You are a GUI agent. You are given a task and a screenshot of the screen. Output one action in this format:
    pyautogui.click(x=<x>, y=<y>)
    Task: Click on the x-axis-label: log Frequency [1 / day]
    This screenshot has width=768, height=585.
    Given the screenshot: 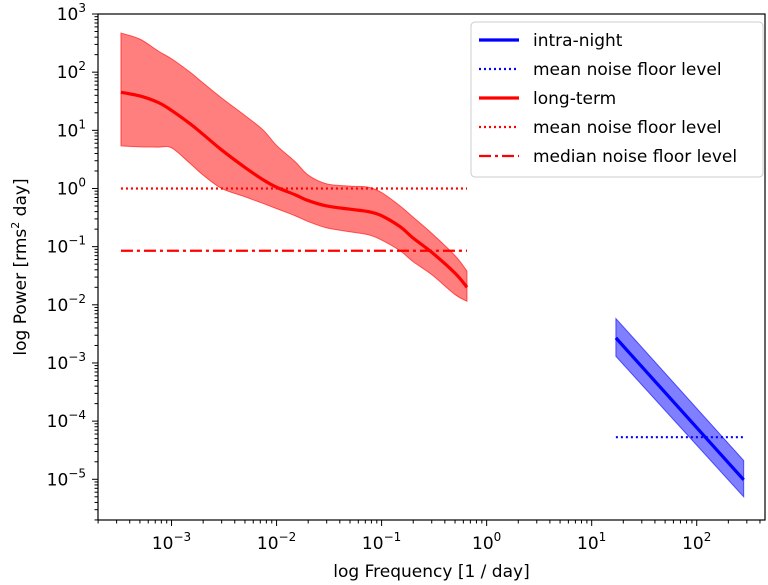 What is the action you would take?
    pyautogui.click(x=431, y=572)
    